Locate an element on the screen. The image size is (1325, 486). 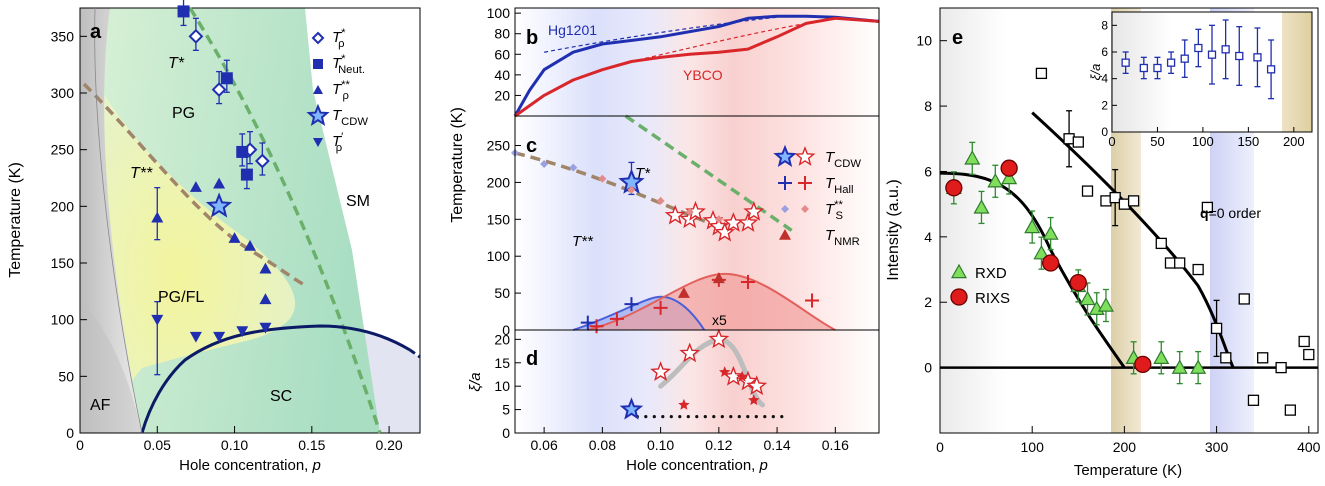
e-xtick-label: 400 is located at coordinates (1309, 447).